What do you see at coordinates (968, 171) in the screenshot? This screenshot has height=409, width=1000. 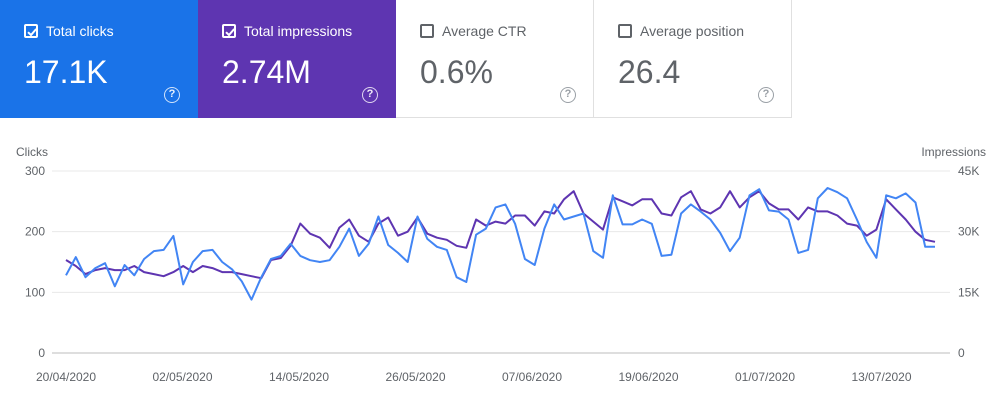 I see `right-tick-label: 45K` at bounding box center [968, 171].